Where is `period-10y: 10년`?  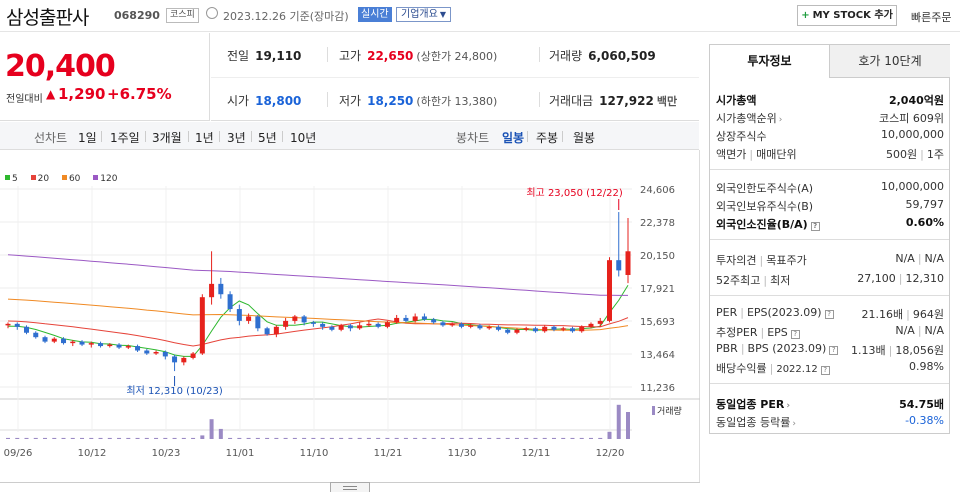
period-10y: 10년 is located at coordinates (303, 138).